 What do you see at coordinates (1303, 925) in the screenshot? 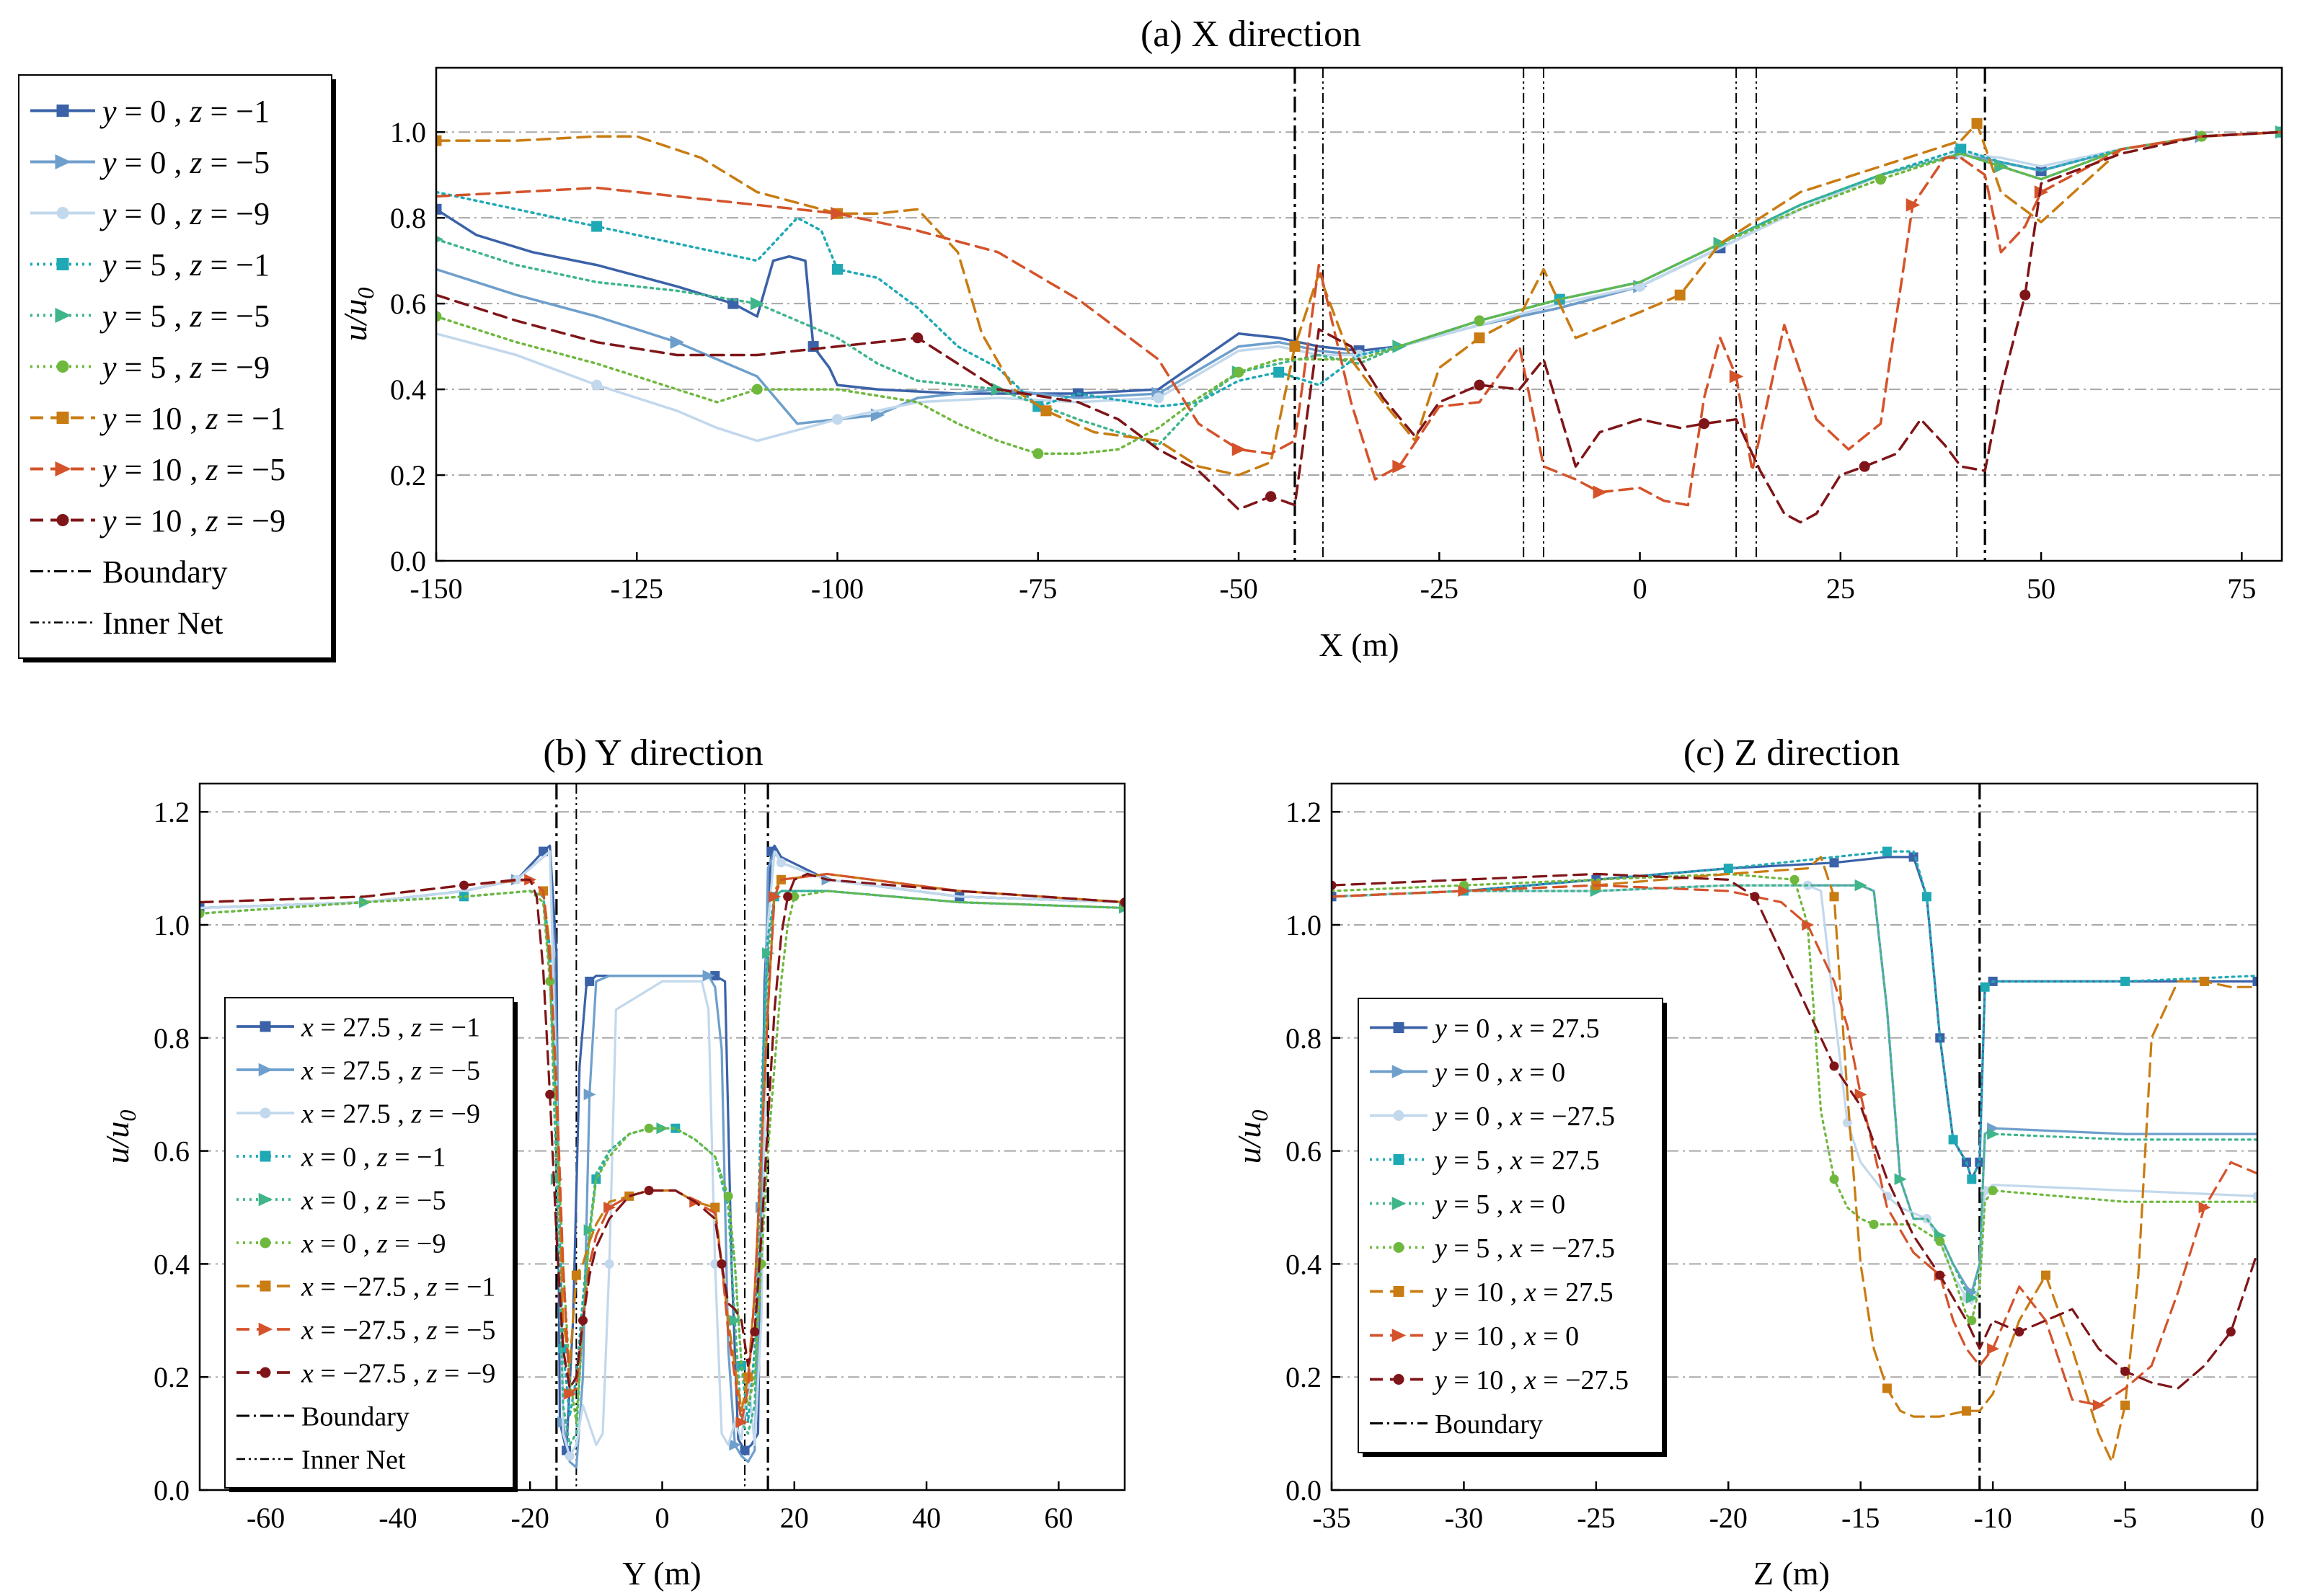
I see `y-tick-label: 1.0` at bounding box center [1303, 925].